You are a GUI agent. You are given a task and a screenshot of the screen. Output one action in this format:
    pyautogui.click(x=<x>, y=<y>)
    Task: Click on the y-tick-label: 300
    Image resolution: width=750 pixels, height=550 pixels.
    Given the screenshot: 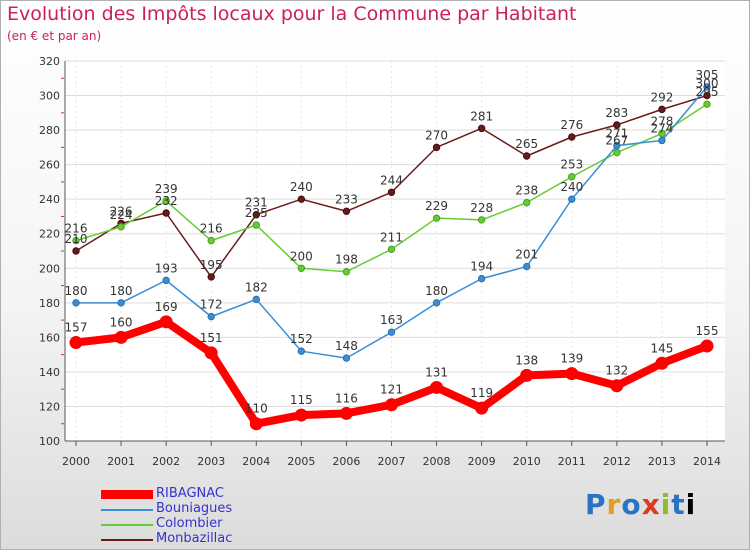 What is the action you would take?
    pyautogui.click(x=49, y=96)
    